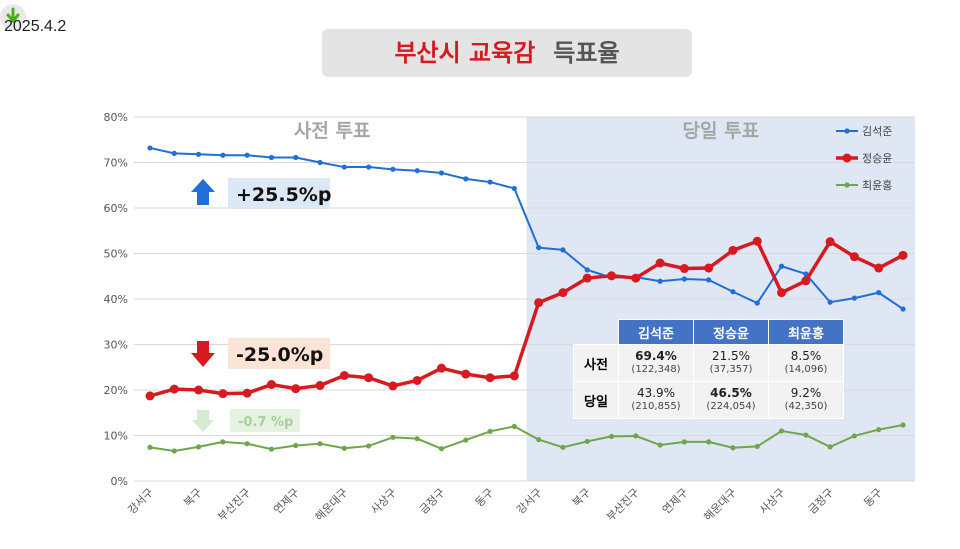 The image size is (960, 549). What do you see at coordinates (877, 131) in the screenshot?
I see `legend-label: 김석준` at bounding box center [877, 131].